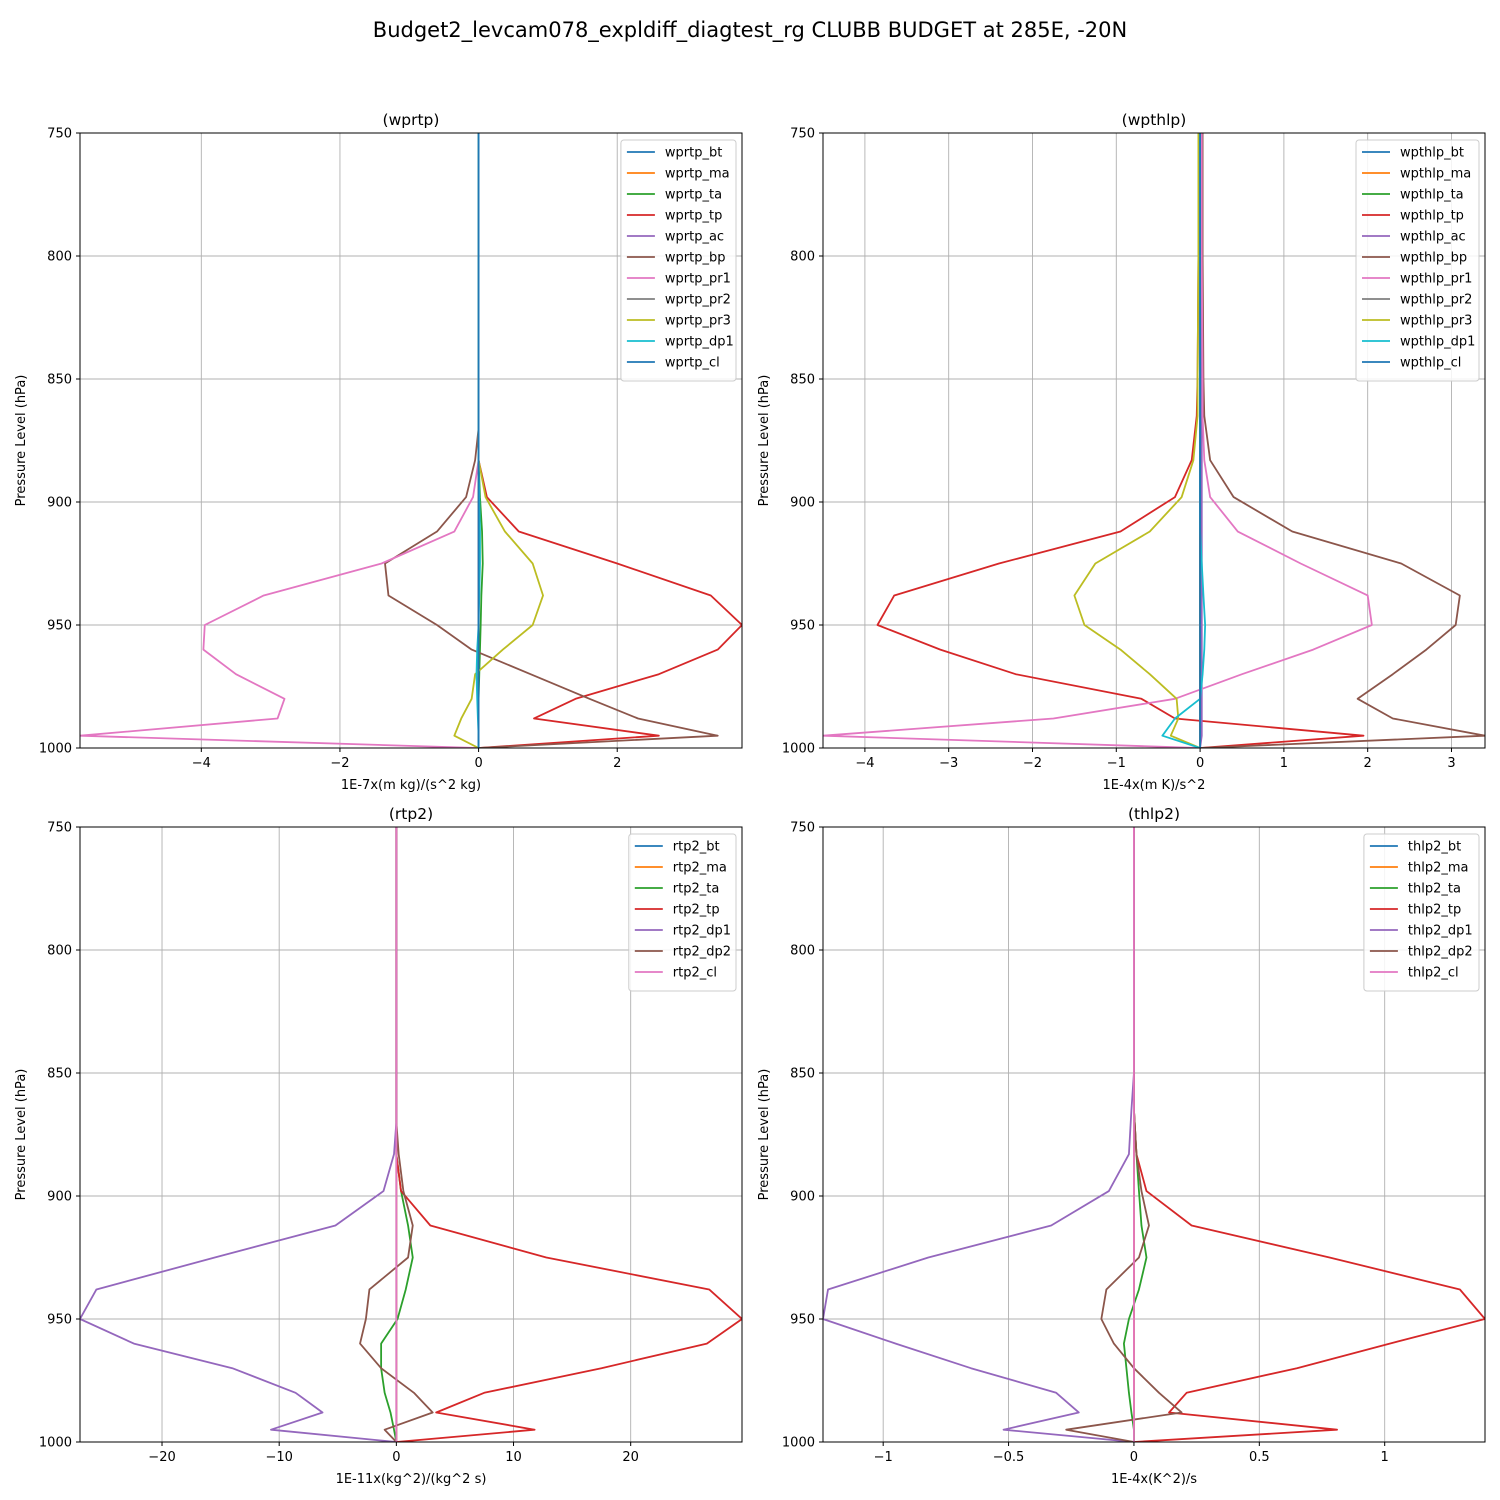 The image size is (1500, 1500). Describe the element at coordinates (1440, 952) in the screenshot. I see `legend-label-thlp2_dp2: thlp2_dp2` at that location.